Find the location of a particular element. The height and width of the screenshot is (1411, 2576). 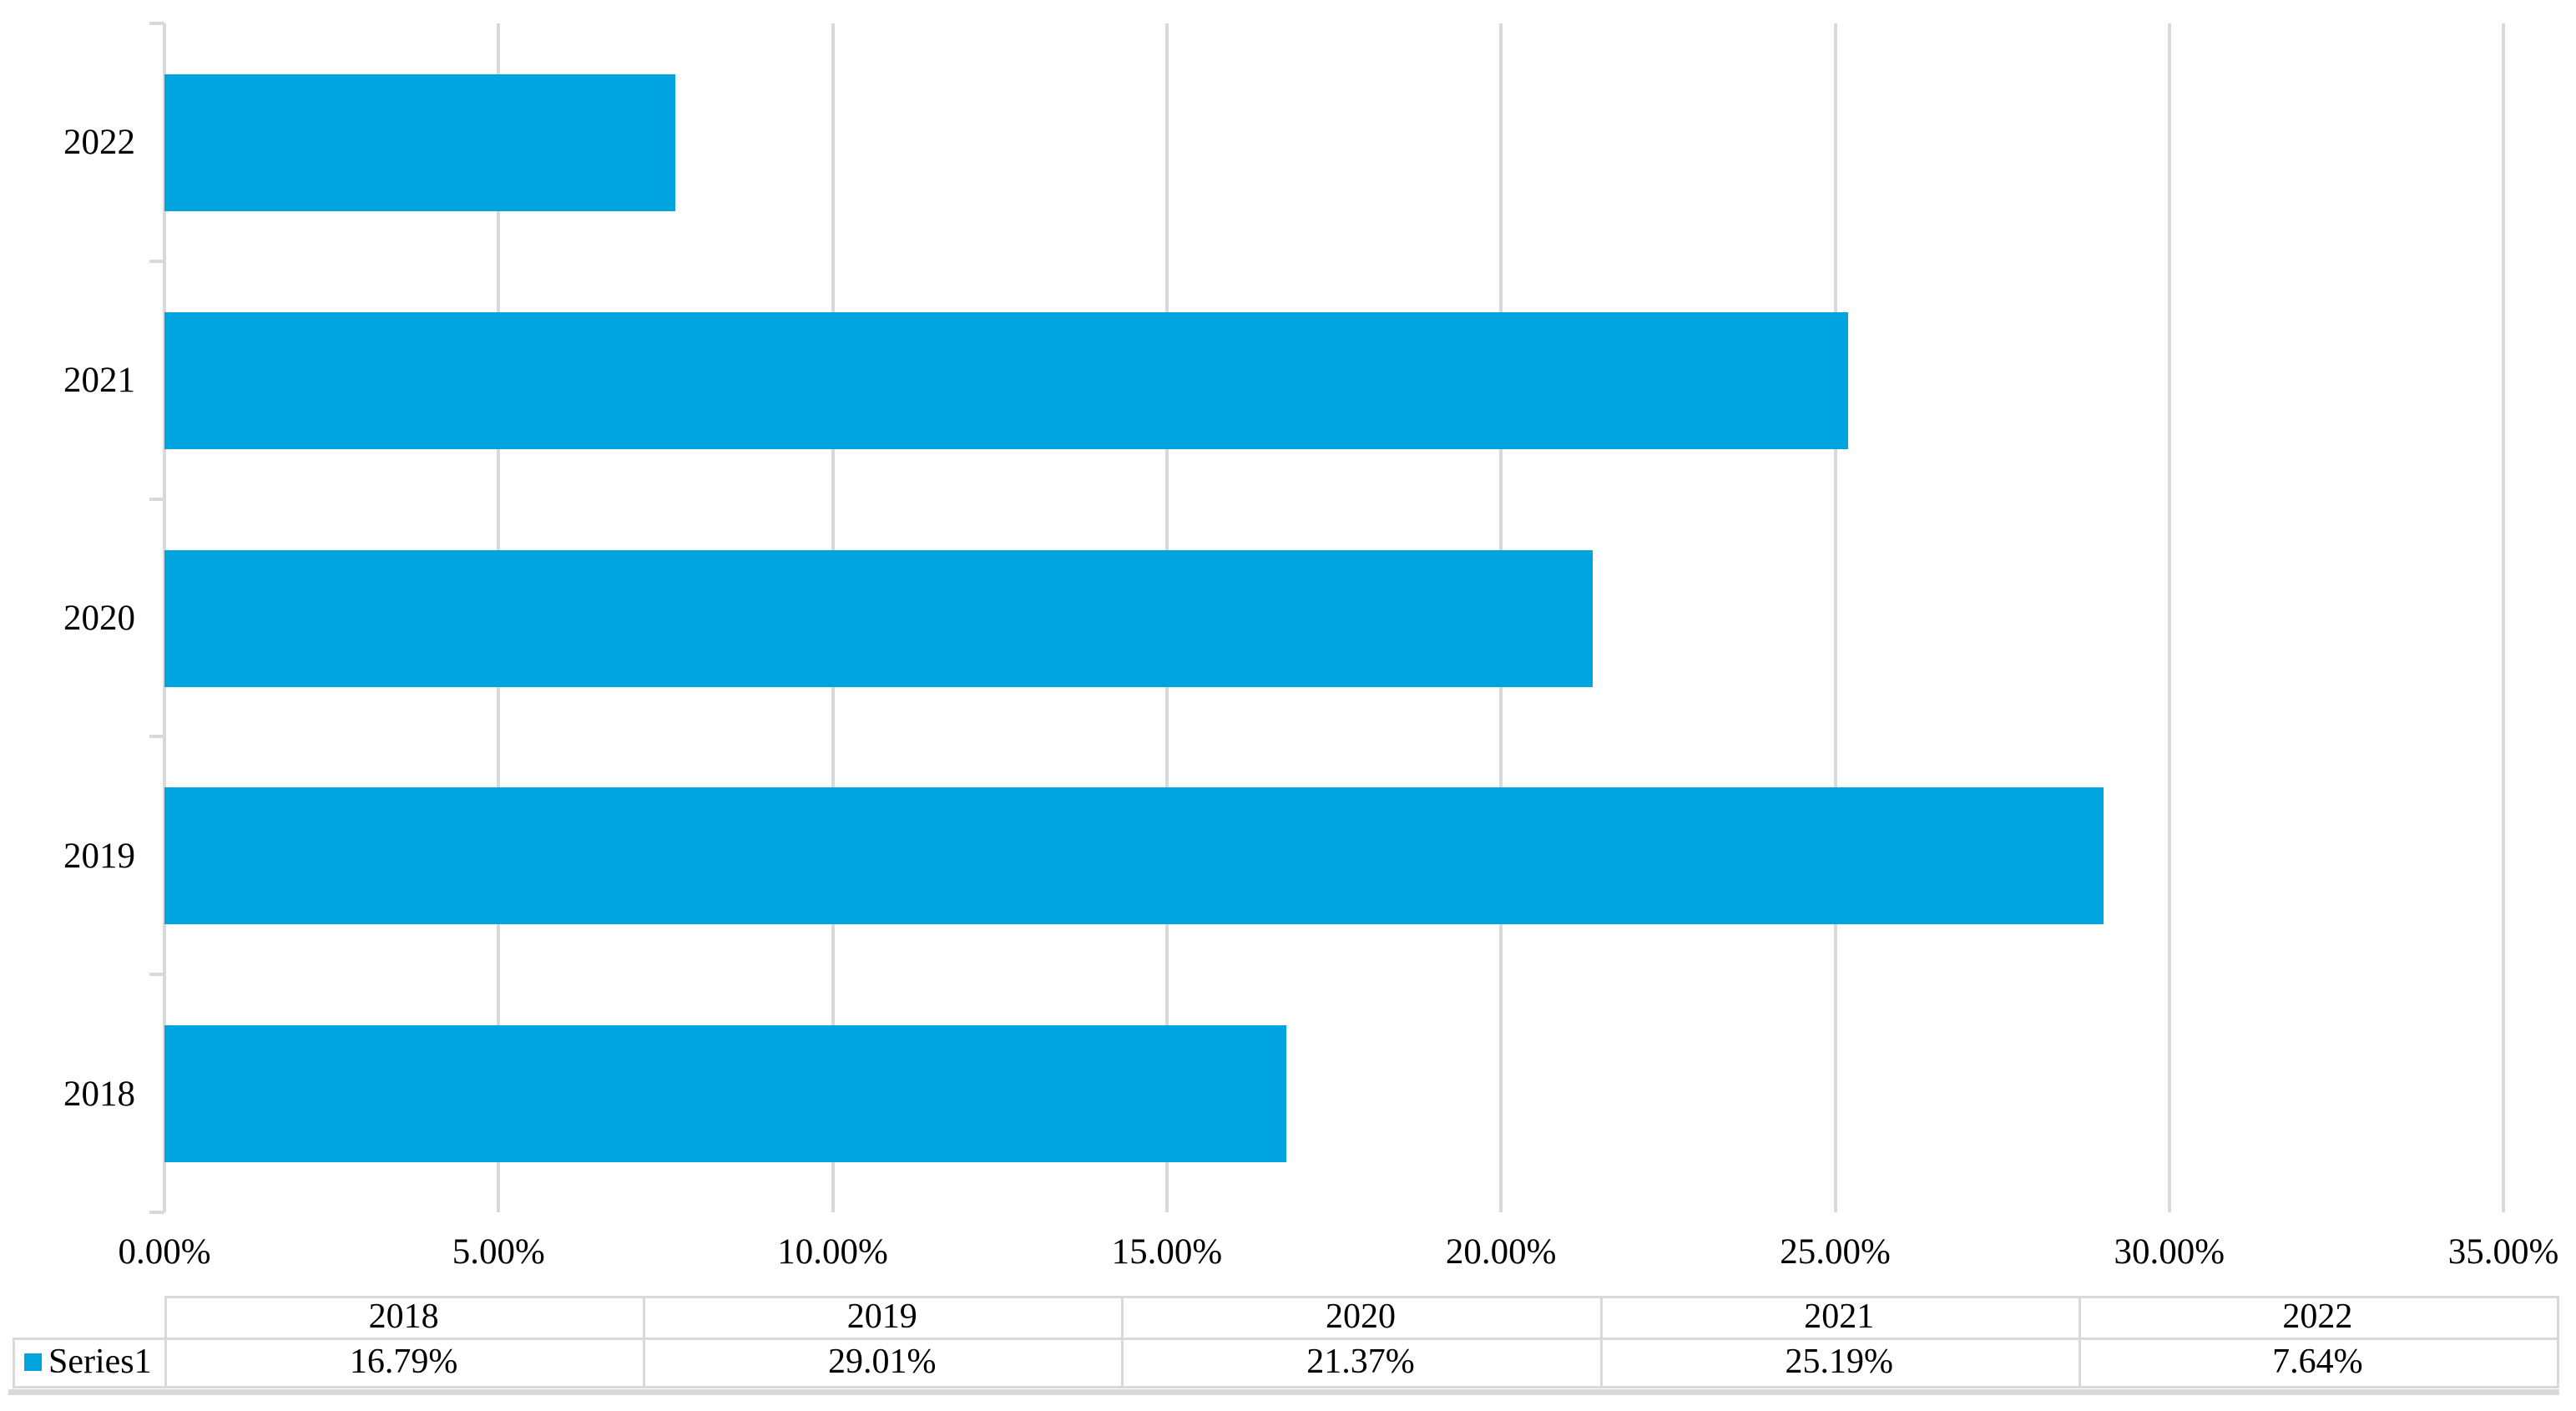

x-axis-label-5.00%: 5.00% is located at coordinates (498, 1252).